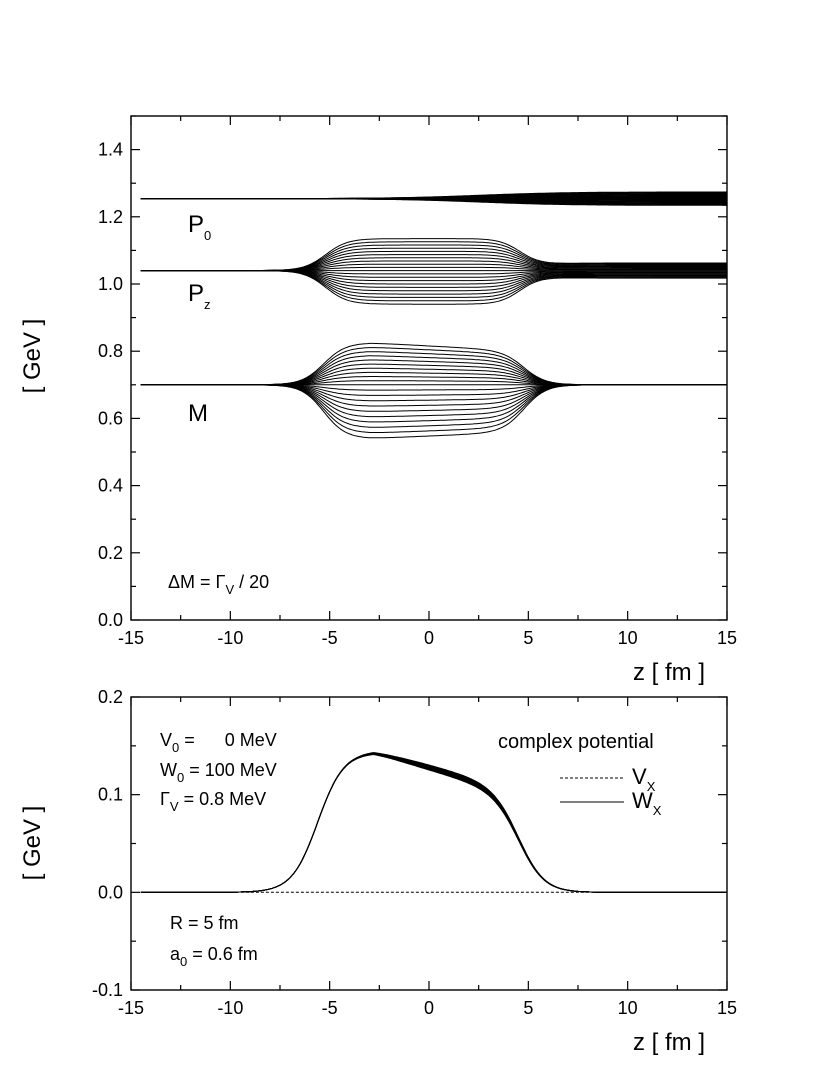 The height and width of the screenshot is (1090, 817). Describe the element at coordinates (131, 638) in the screenshot. I see `top-x-tick-label: -15` at that location.